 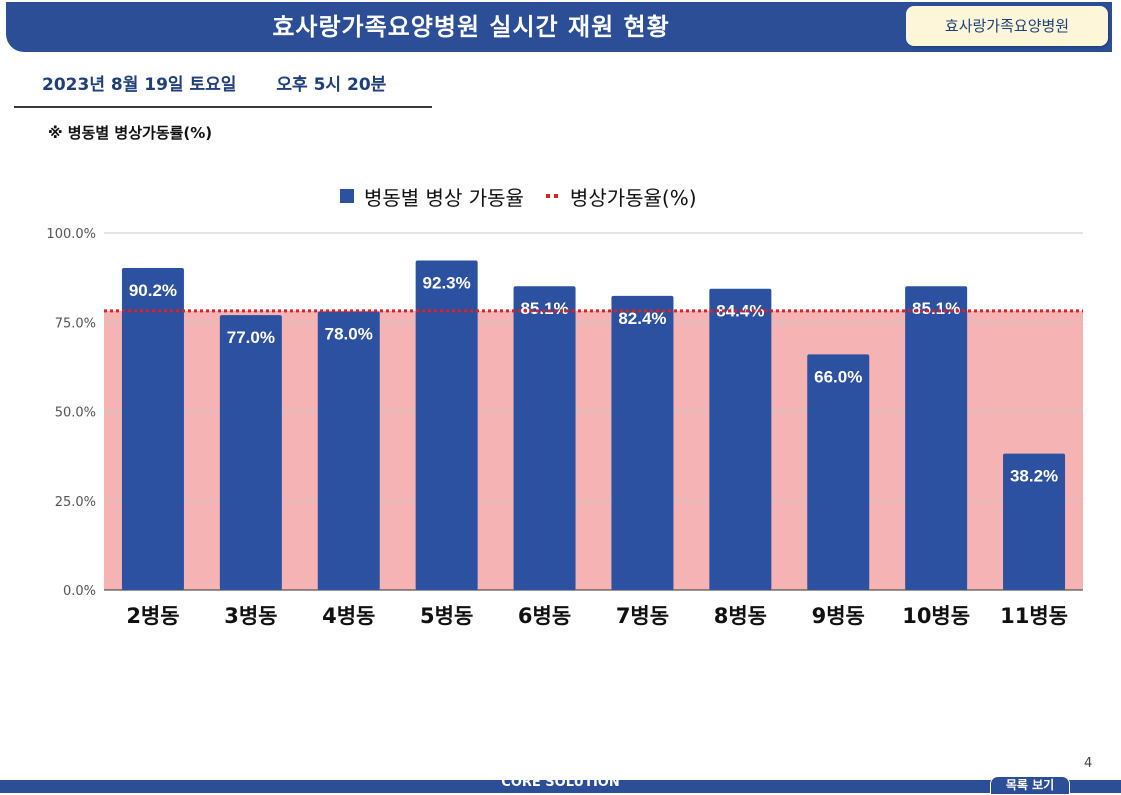 I want to click on data-label: 92.3%, so click(x=447, y=282).